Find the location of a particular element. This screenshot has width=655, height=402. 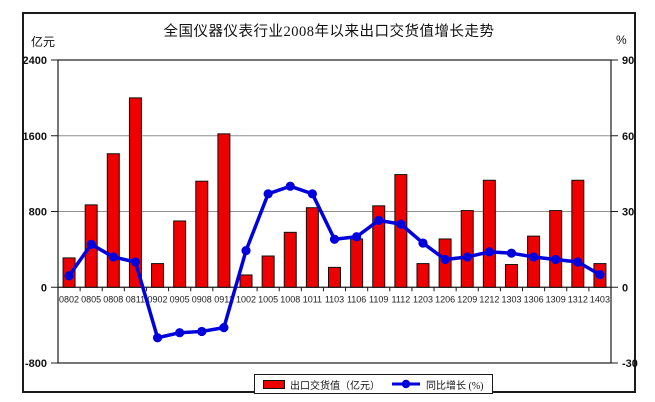

svg-text: 1103 is located at coordinates (334, 299).